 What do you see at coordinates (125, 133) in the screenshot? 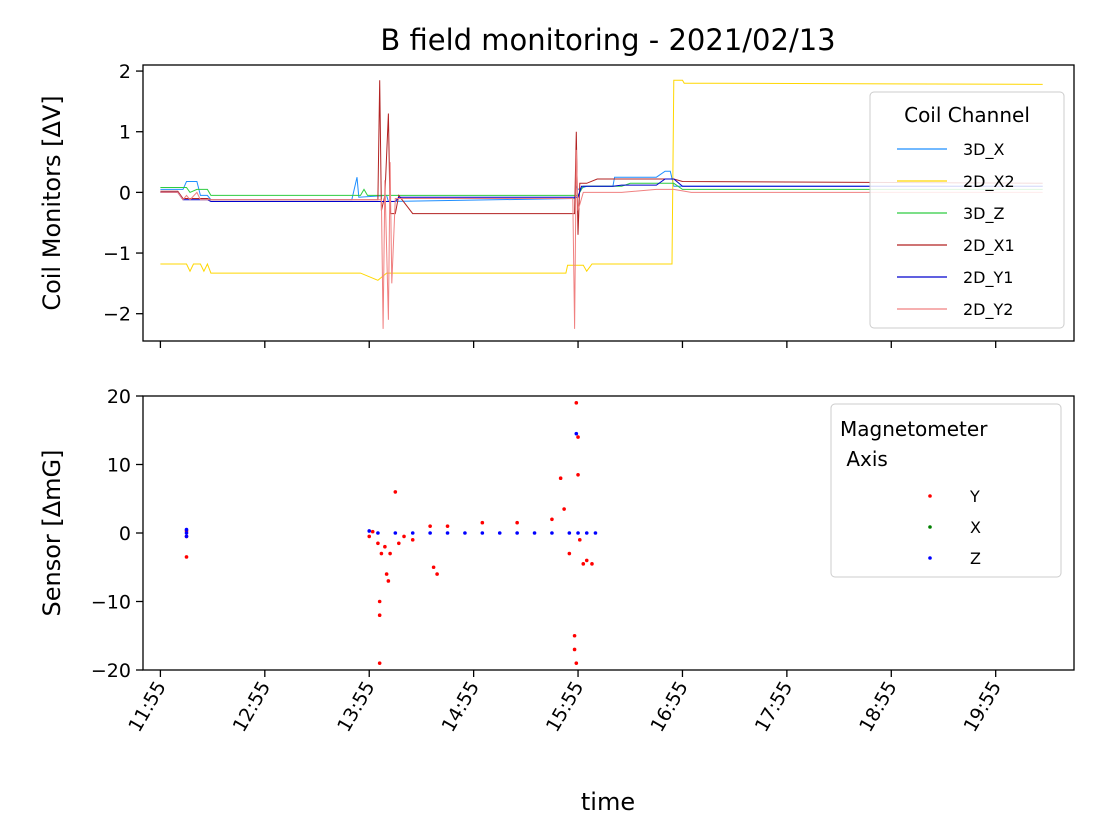
I see `coil-y-tick-label: 1` at bounding box center [125, 133].